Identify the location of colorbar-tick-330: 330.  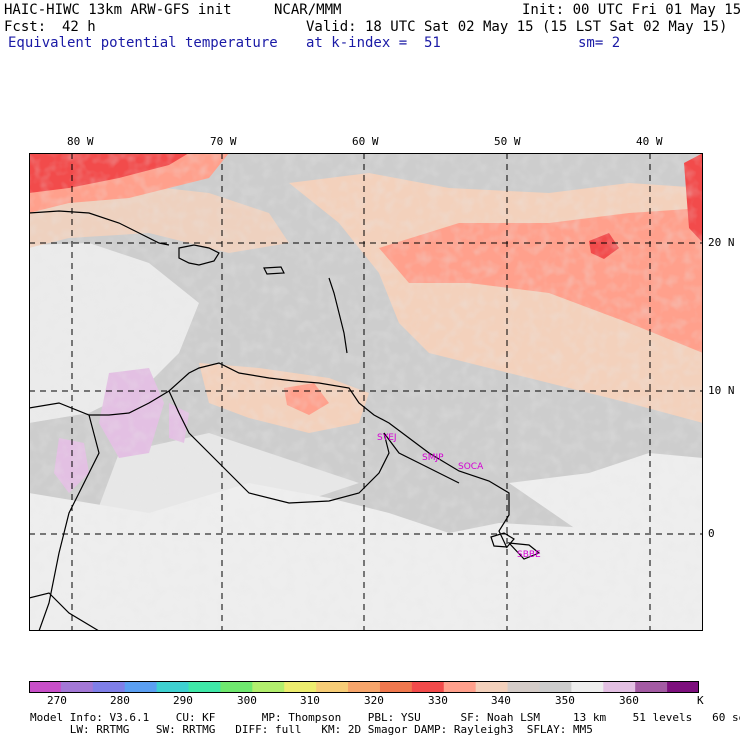
(438, 700).